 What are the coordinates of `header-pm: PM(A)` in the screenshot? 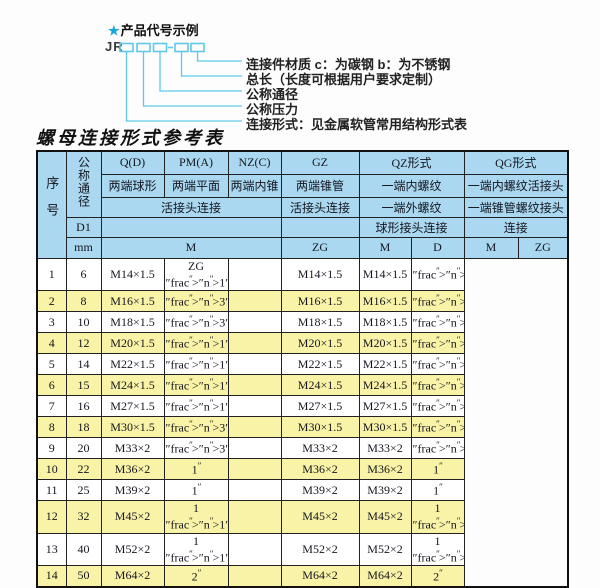 It's located at (196, 162).